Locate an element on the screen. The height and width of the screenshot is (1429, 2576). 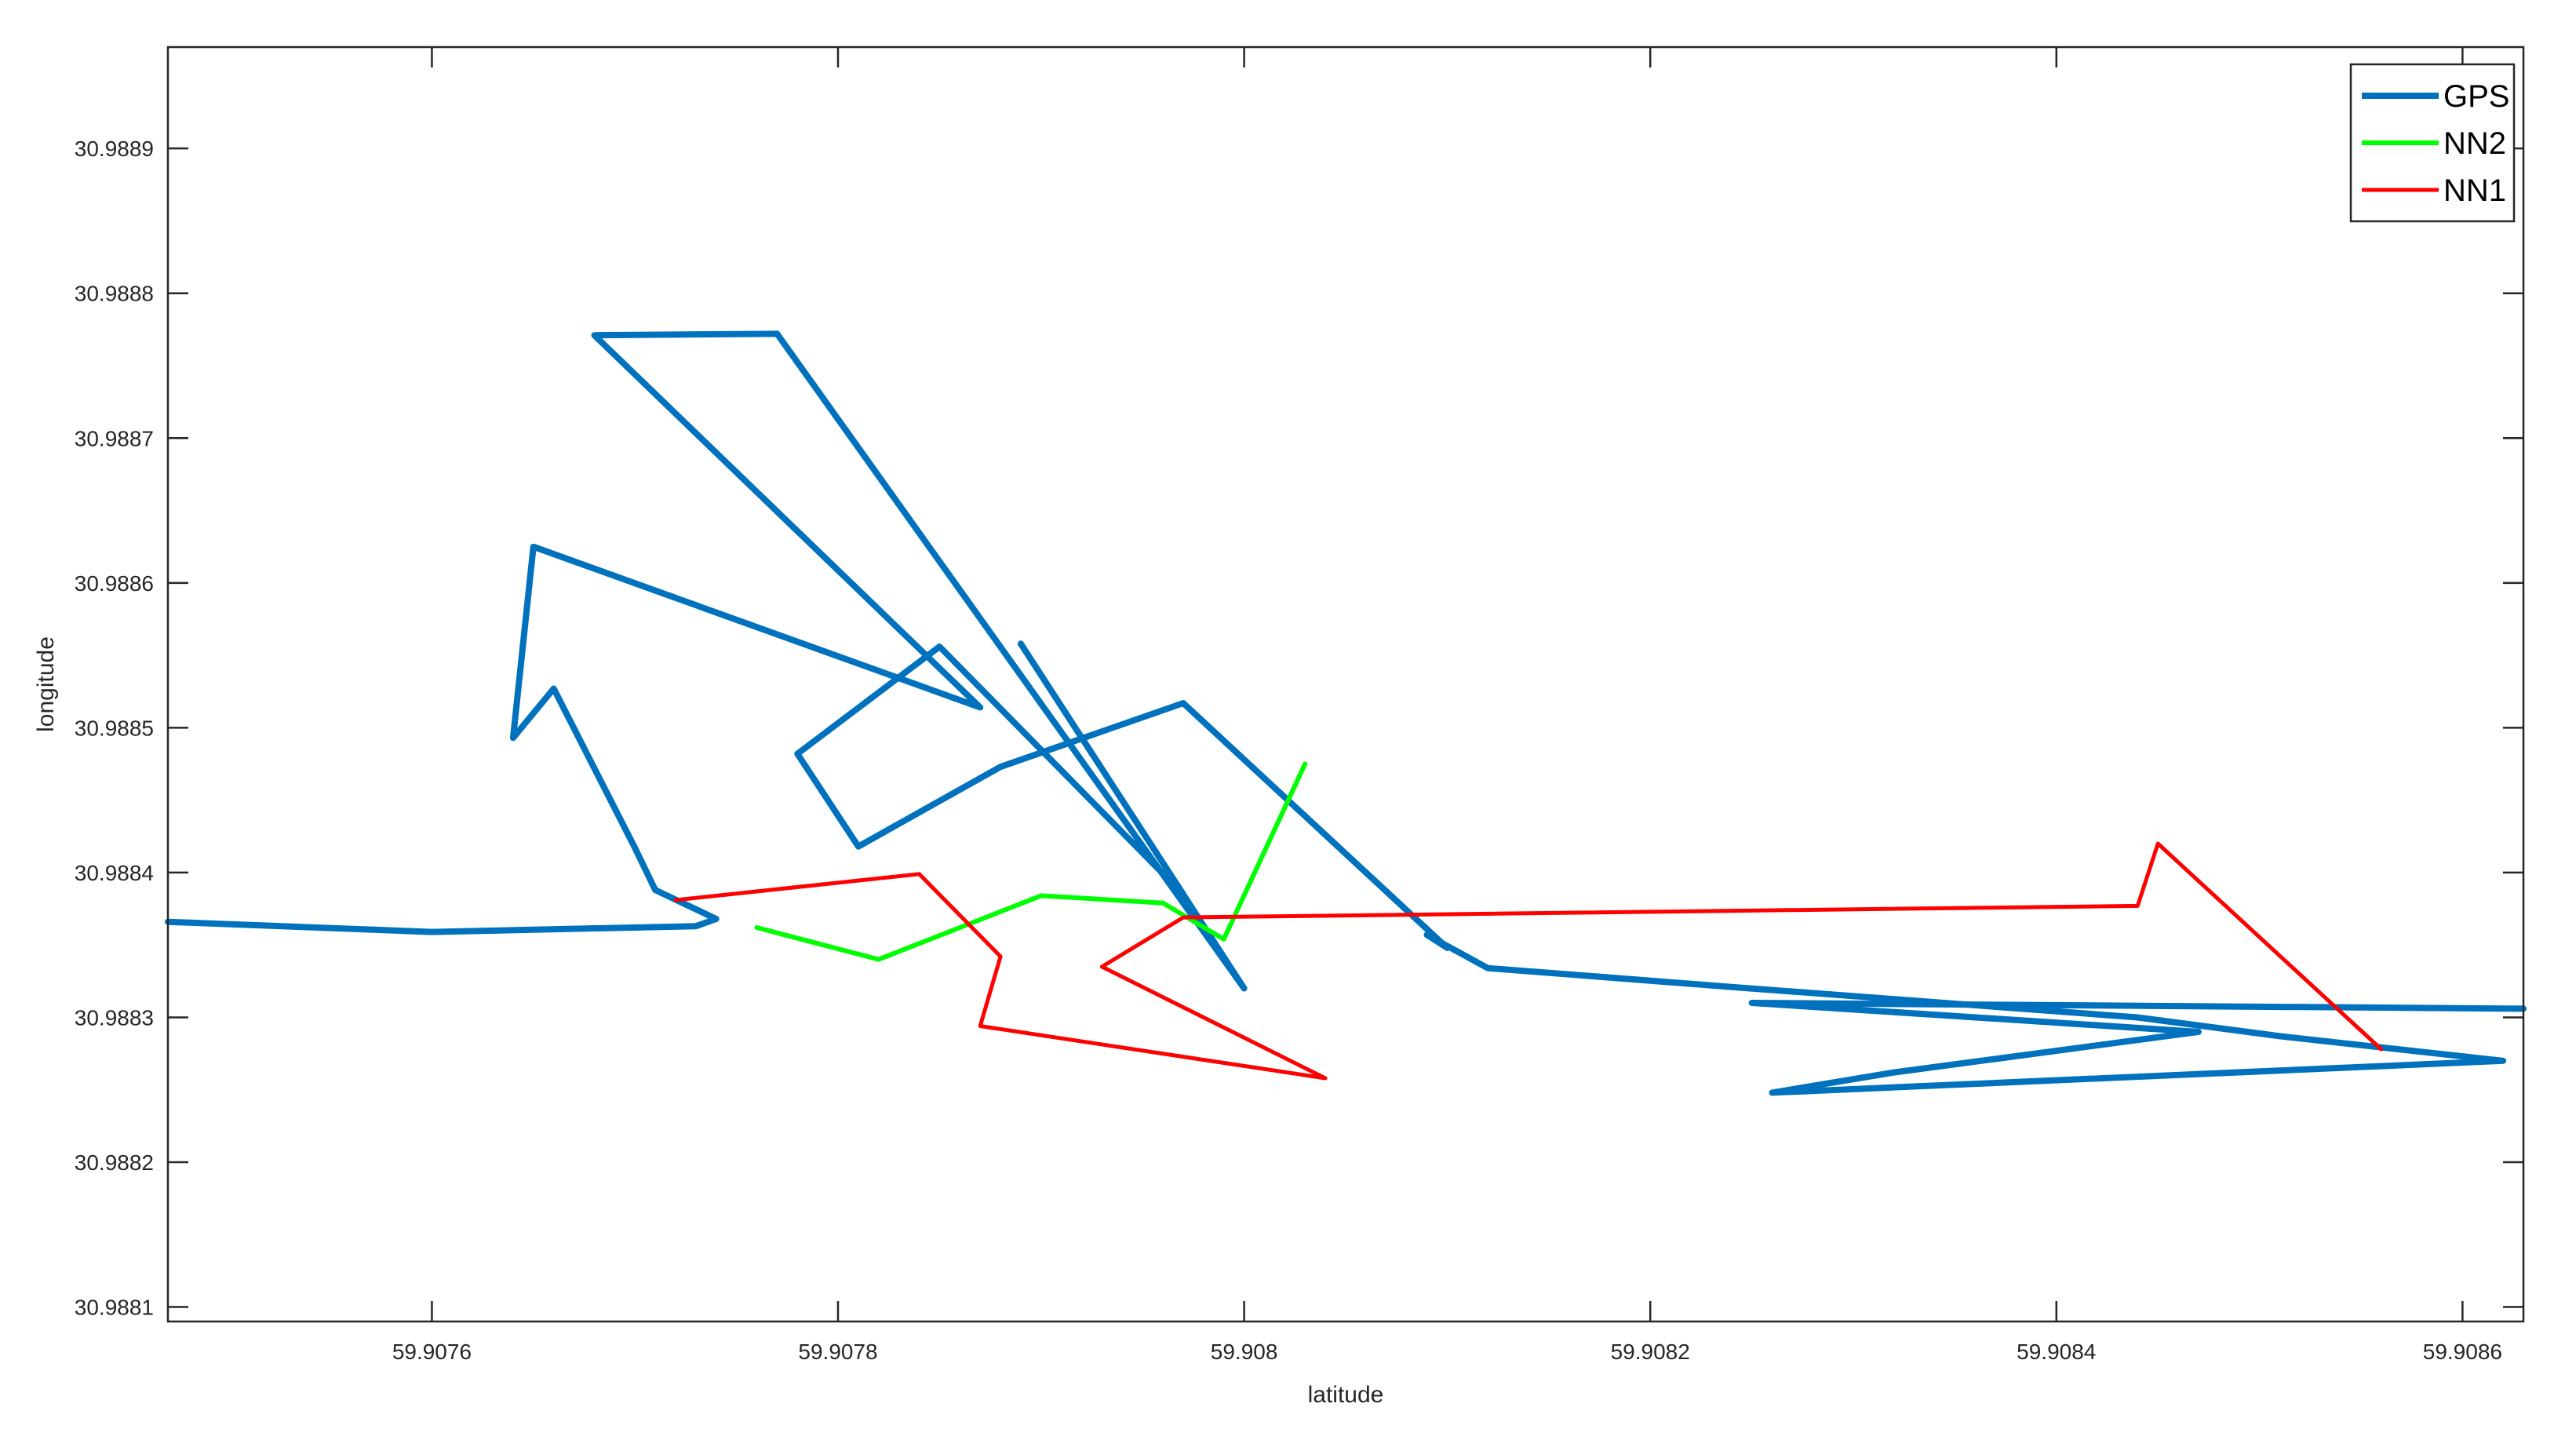
x-tick-label: 59.908 is located at coordinates (1244, 1352).